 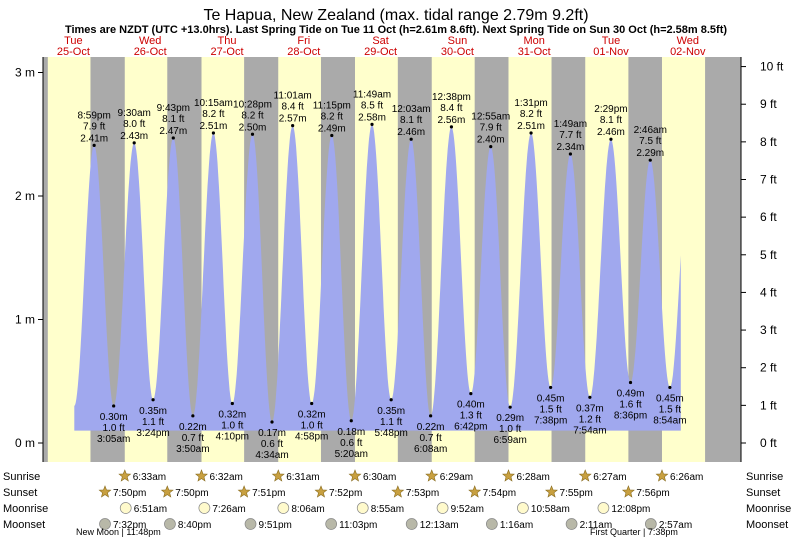 I want to click on moonrise-icon, so click(x=204, y=508).